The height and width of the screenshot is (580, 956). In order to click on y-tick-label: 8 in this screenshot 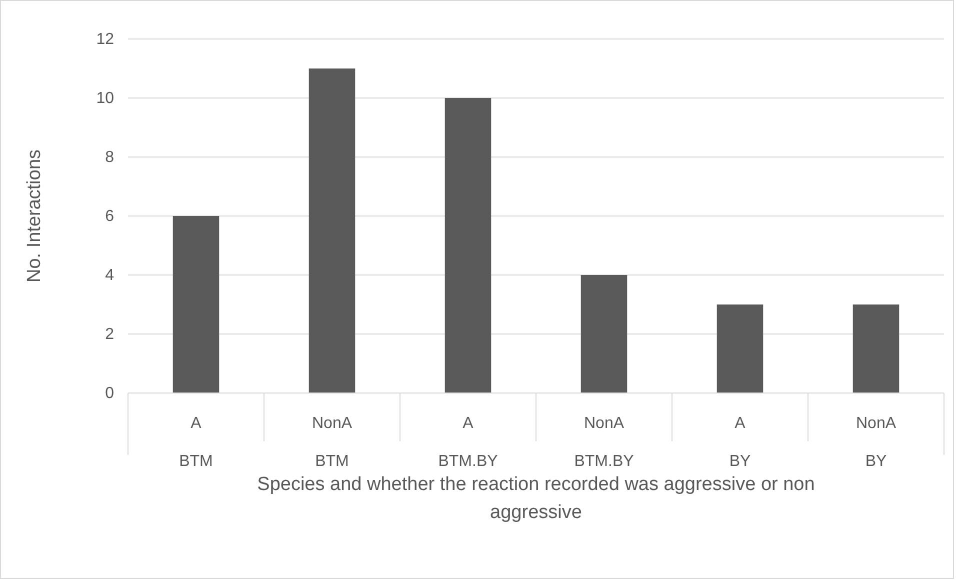, I will do `click(109, 157)`.